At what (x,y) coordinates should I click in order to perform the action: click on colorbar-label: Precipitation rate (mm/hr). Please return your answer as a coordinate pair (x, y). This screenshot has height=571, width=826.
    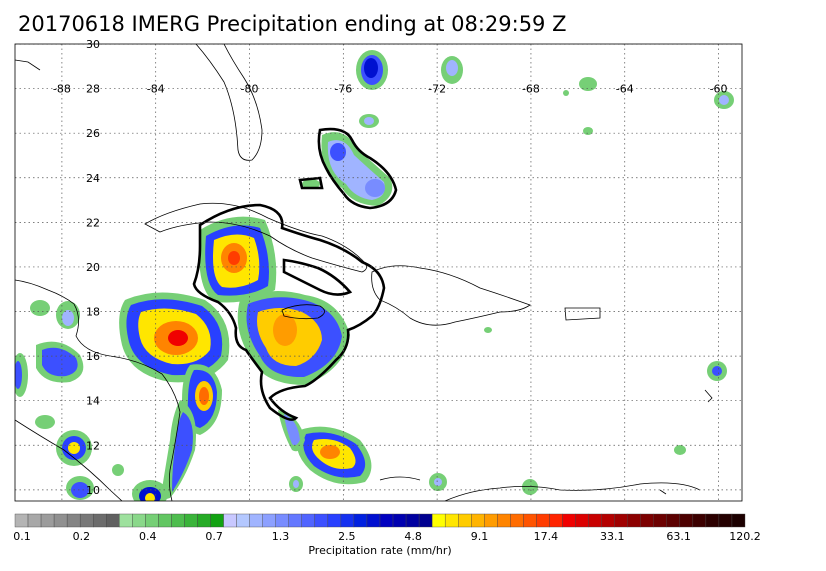
    Looking at the image, I should click on (379, 550).